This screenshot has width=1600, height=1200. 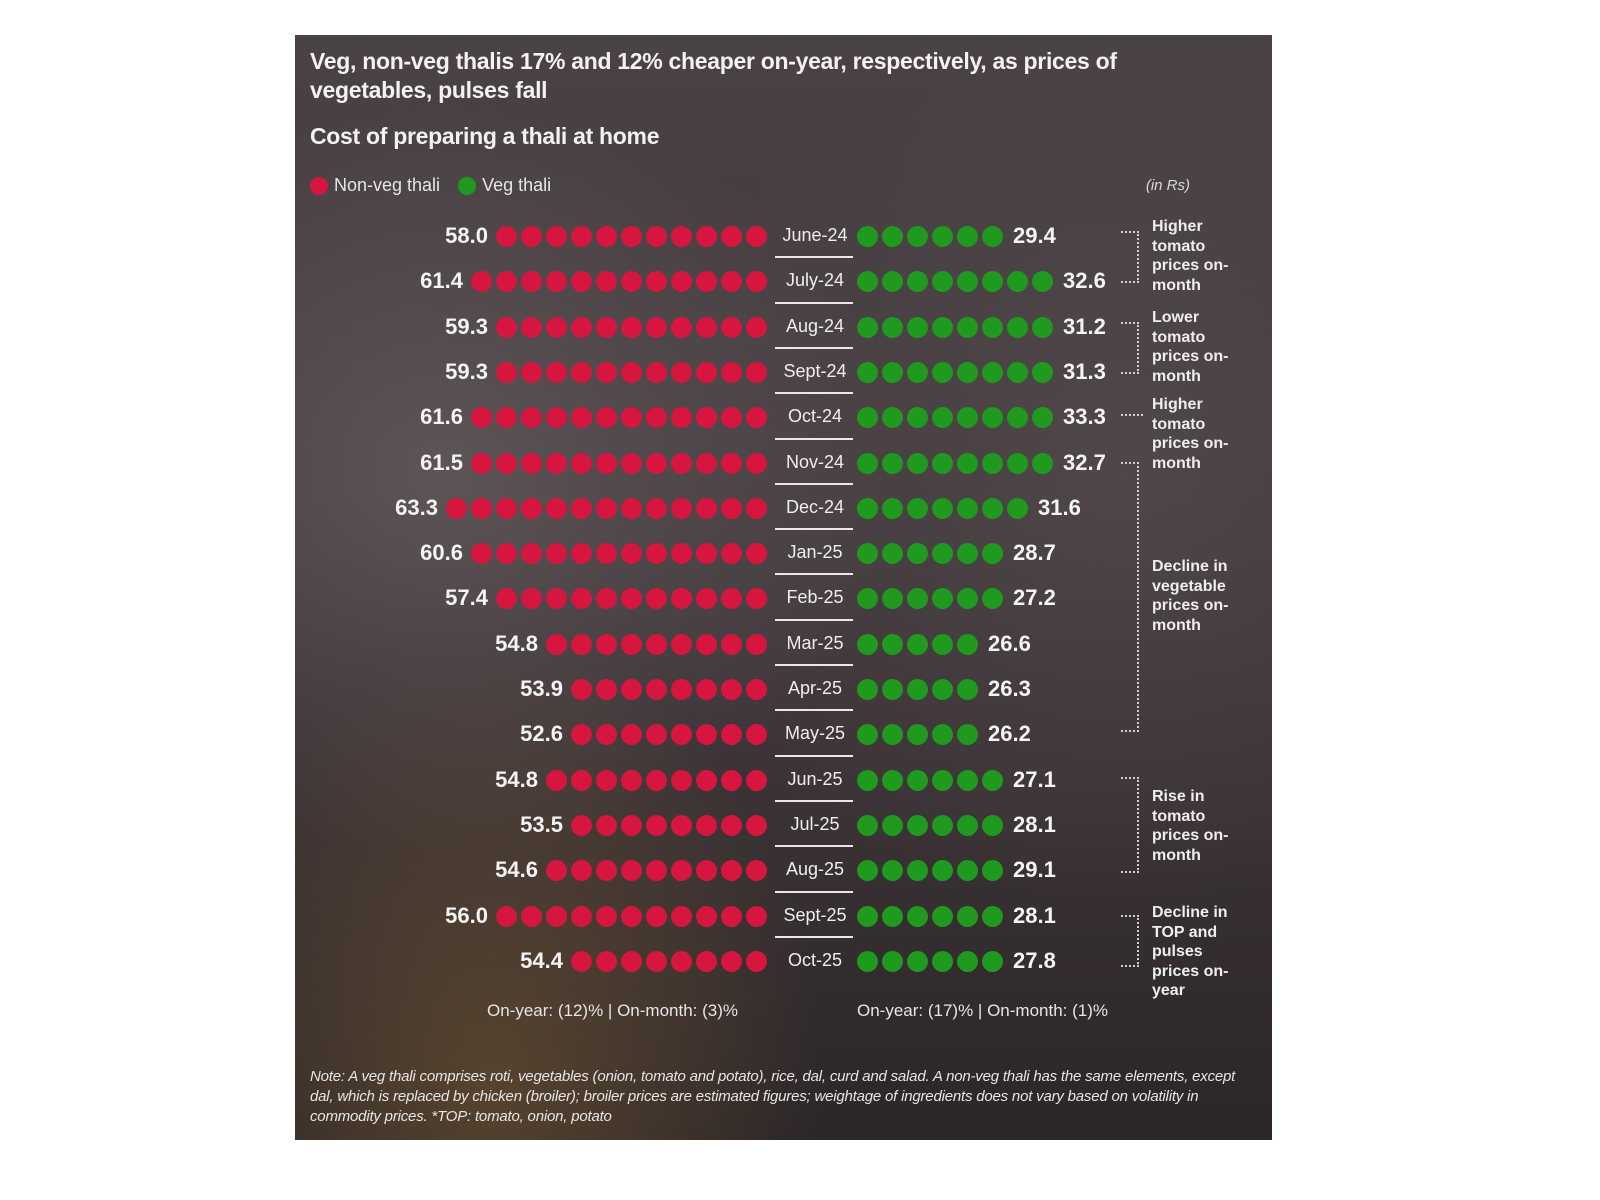 What do you see at coordinates (1009, 643) in the screenshot?
I see `veg-value: 26.6` at bounding box center [1009, 643].